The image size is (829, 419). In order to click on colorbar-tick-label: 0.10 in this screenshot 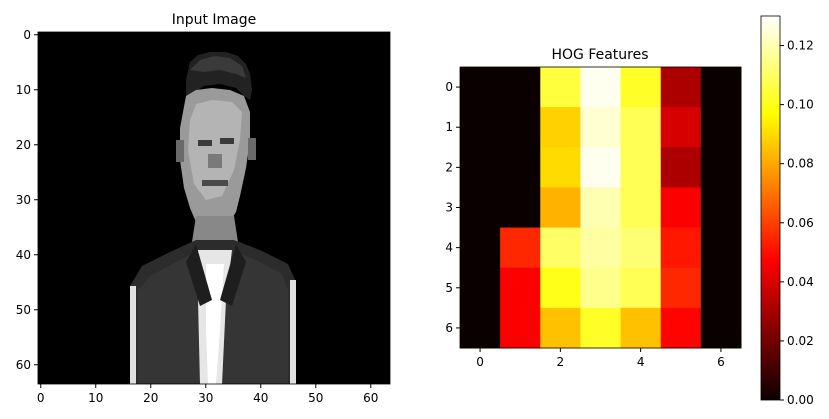, I will do `click(800, 105)`.